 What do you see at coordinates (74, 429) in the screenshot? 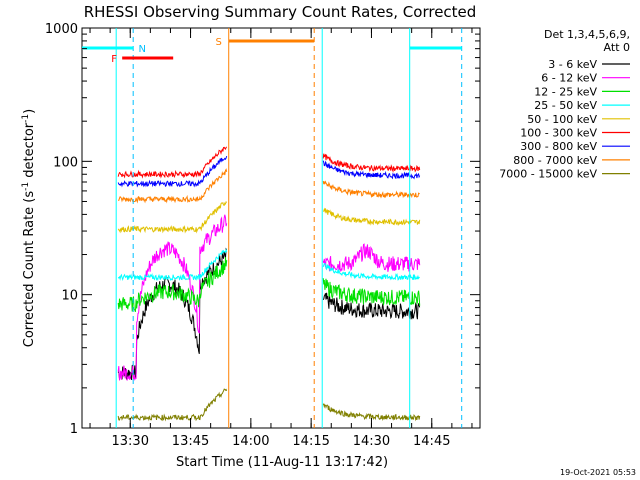
I see `y-tick-label: 1` at bounding box center [74, 429].